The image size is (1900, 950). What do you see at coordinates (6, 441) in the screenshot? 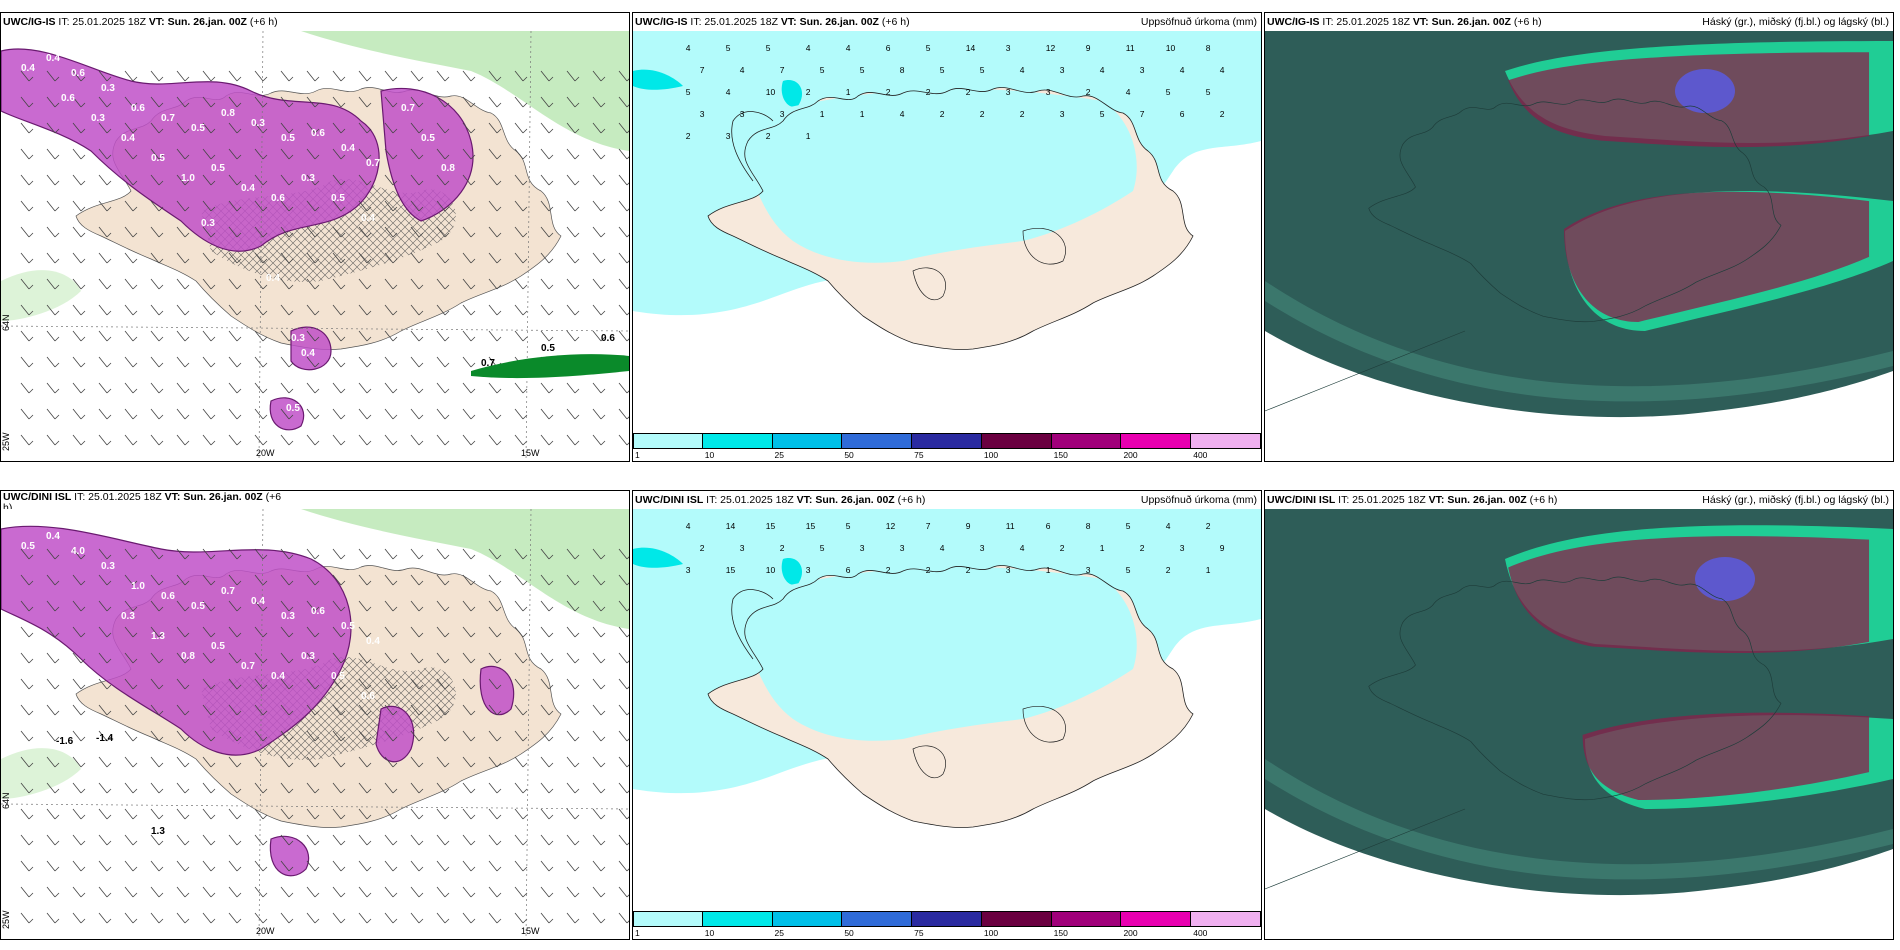
I see `grid-label: 25W` at bounding box center [6, 441].